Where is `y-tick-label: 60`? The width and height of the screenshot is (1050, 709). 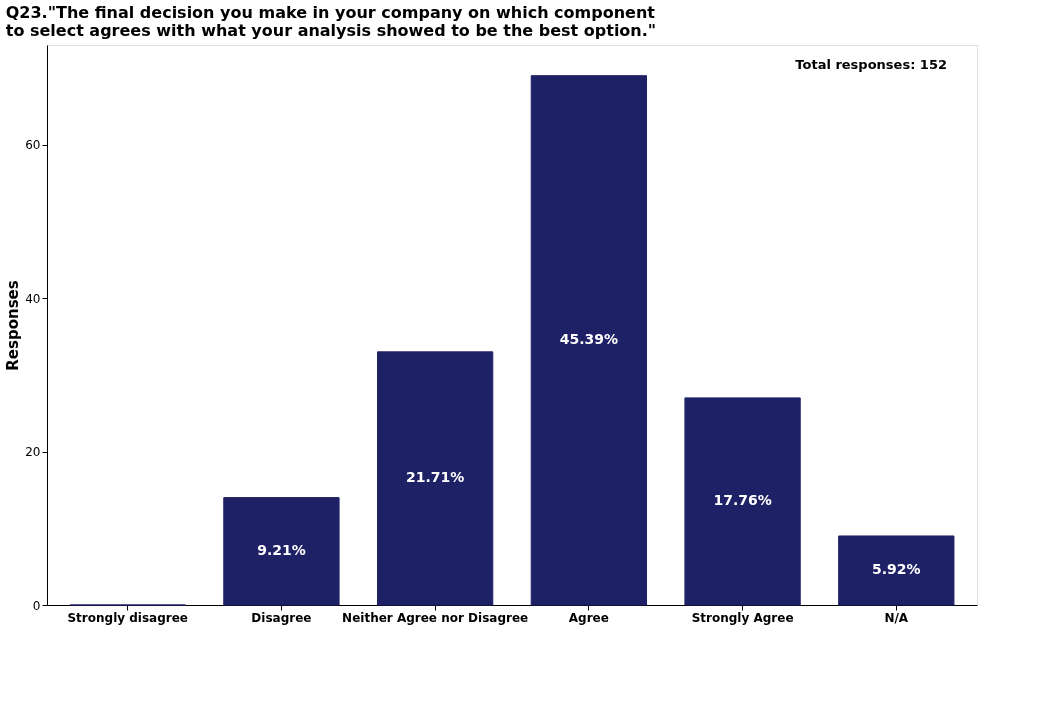 y-tick-label: 60 is located at coordinates (33, 145).